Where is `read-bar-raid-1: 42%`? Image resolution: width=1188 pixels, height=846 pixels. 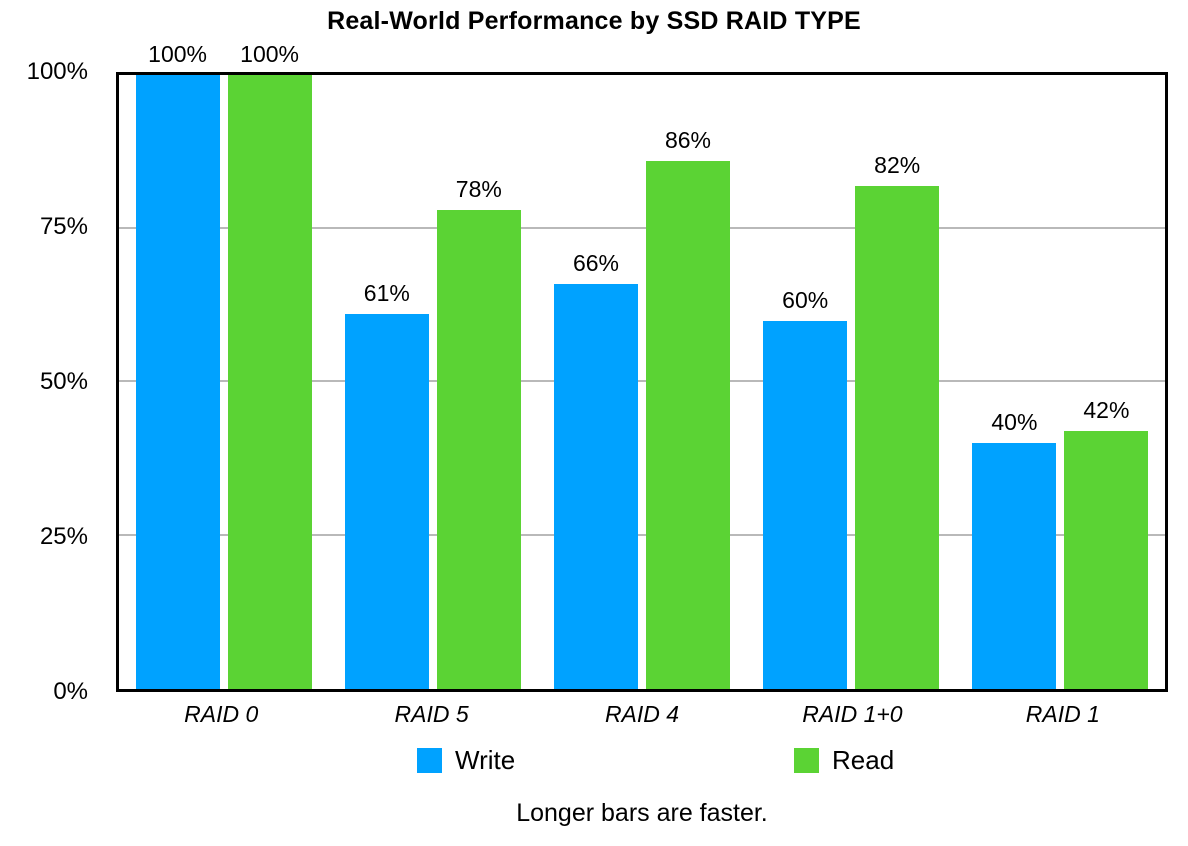 read-bar-raid-1: 42% is located at coordinates (1106, 543).